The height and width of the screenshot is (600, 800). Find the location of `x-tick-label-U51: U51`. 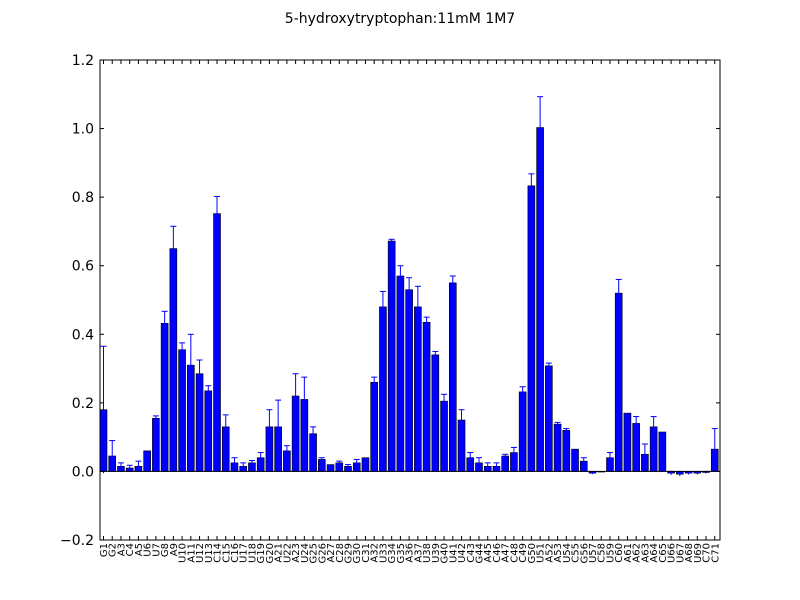

x-tick-label-U51: U51 is located at coordinates (541, 553).